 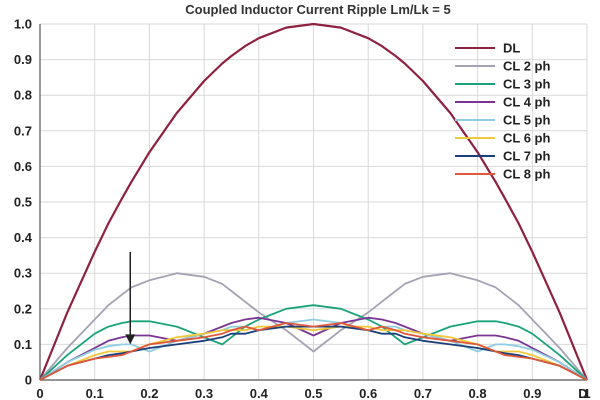 I want to click on annotation-arrow-head, so click(x=130, y=339).